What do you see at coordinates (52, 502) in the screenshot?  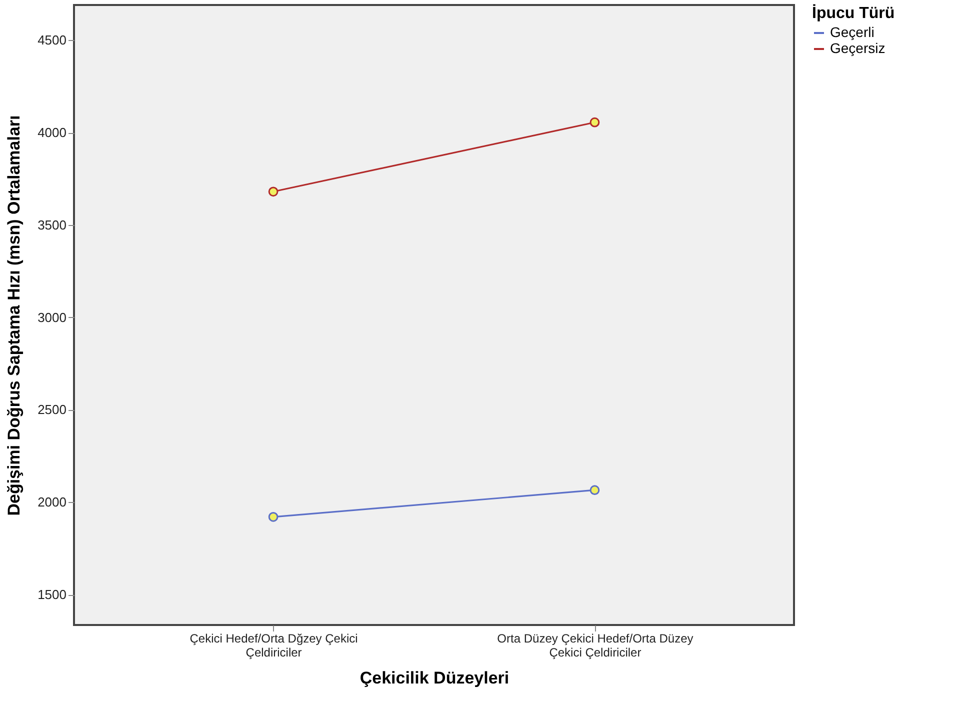 I see `y-tick-label: 2000` at bounding box center [52, 502].